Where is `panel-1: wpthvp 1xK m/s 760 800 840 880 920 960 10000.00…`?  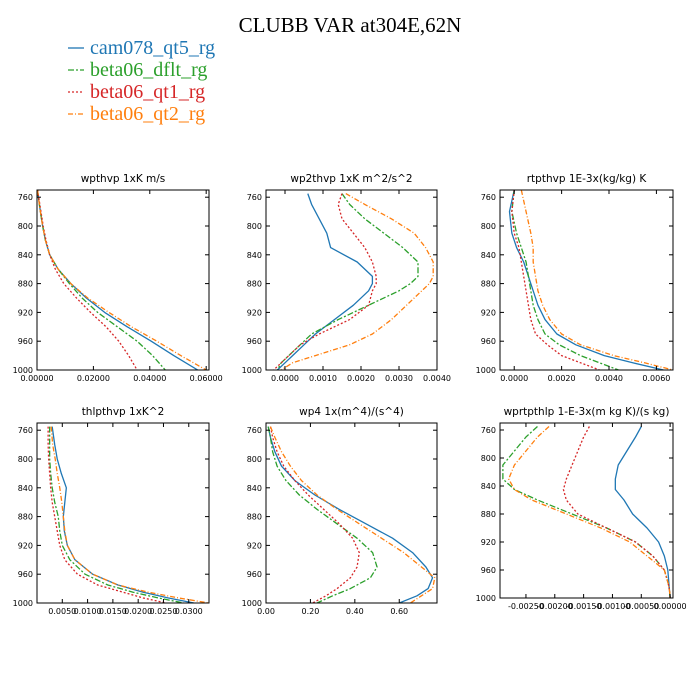
panel-1: wpthvp 1xK m/s 760 800 840 880 920 960 10000.00… is located at coordinates (118, 278).